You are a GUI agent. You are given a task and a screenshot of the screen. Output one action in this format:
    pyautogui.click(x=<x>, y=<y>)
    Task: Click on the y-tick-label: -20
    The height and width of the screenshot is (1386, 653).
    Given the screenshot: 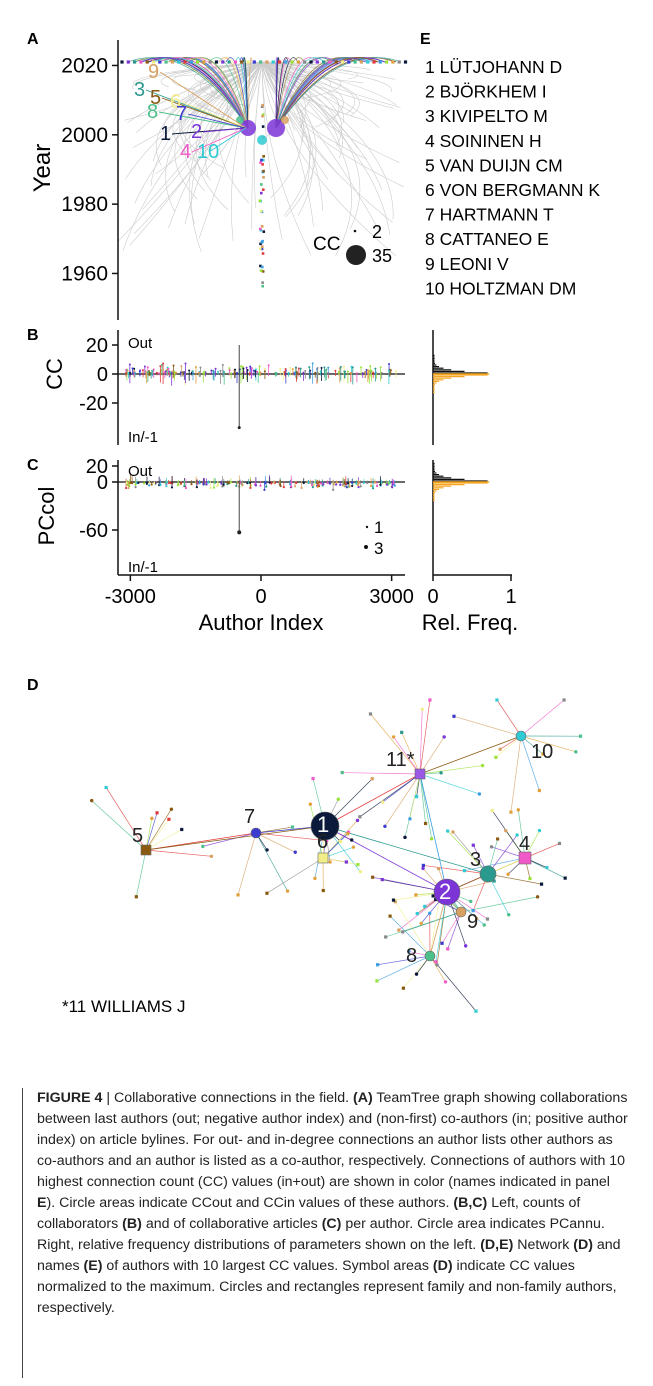 What is the action you would take?
    pyautogui.click(x=93, y=404)
    